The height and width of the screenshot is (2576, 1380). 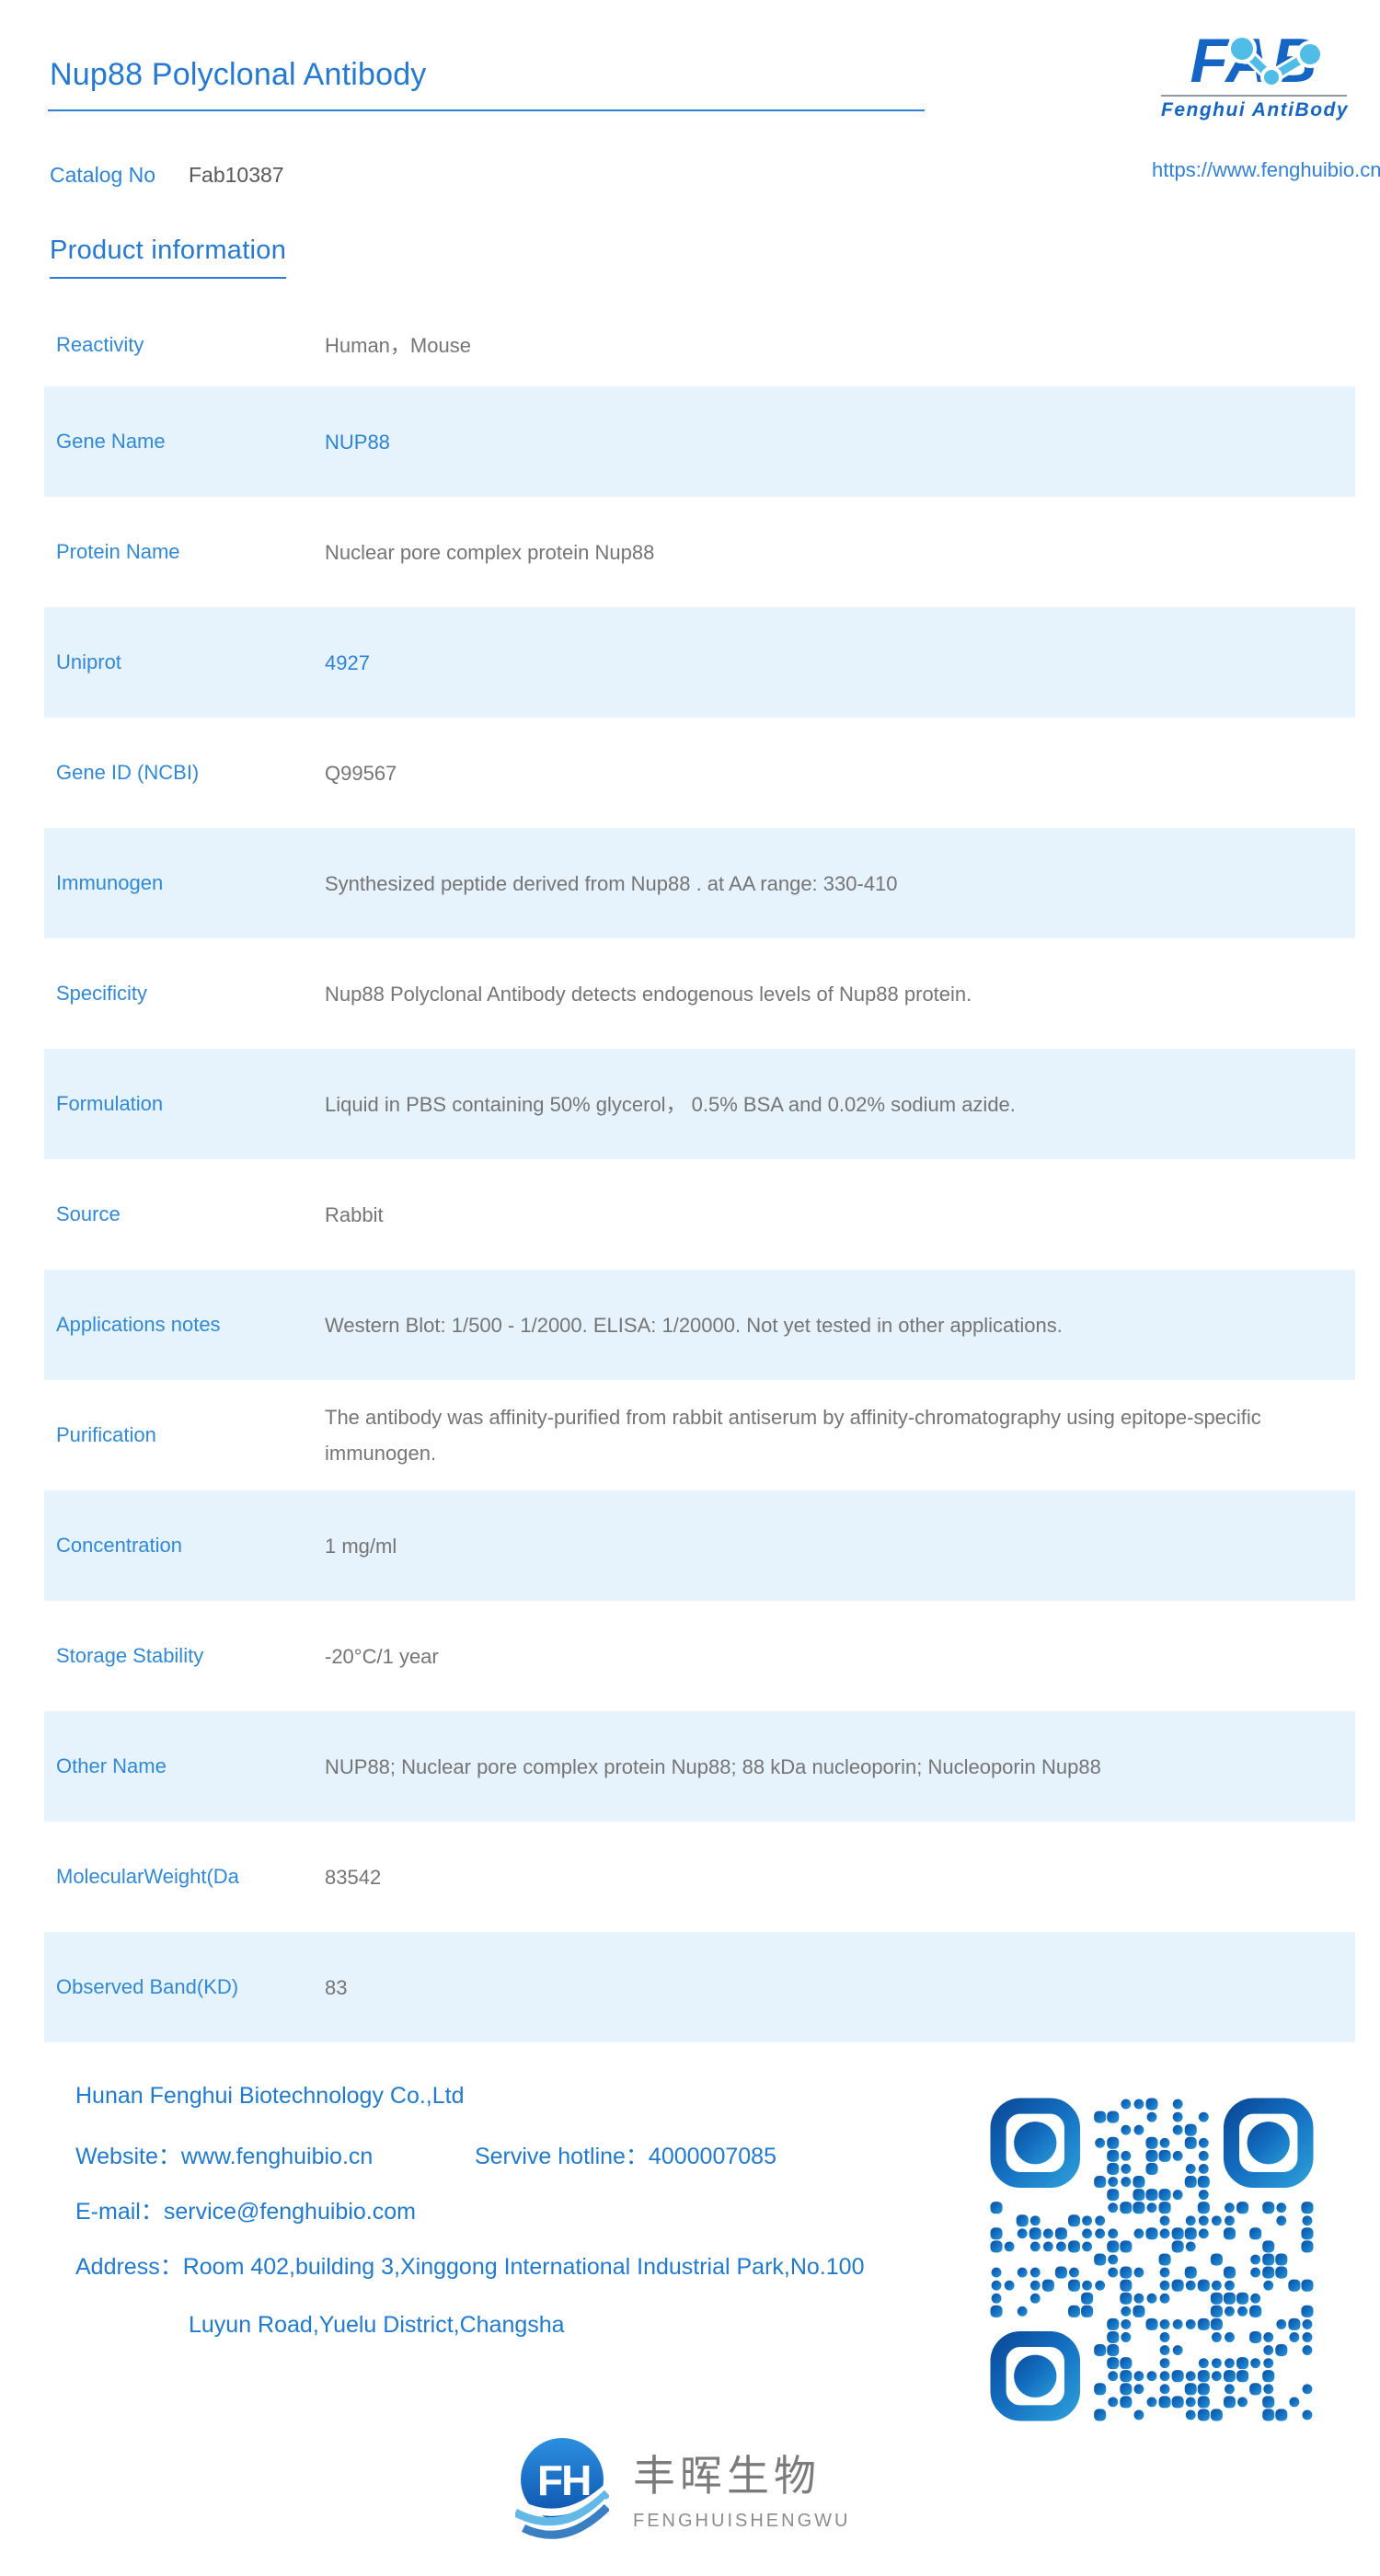 I want to click on footer-address-line2: Luyun Road,Yuelu District,Changsha, so click(x=377, y=2325).